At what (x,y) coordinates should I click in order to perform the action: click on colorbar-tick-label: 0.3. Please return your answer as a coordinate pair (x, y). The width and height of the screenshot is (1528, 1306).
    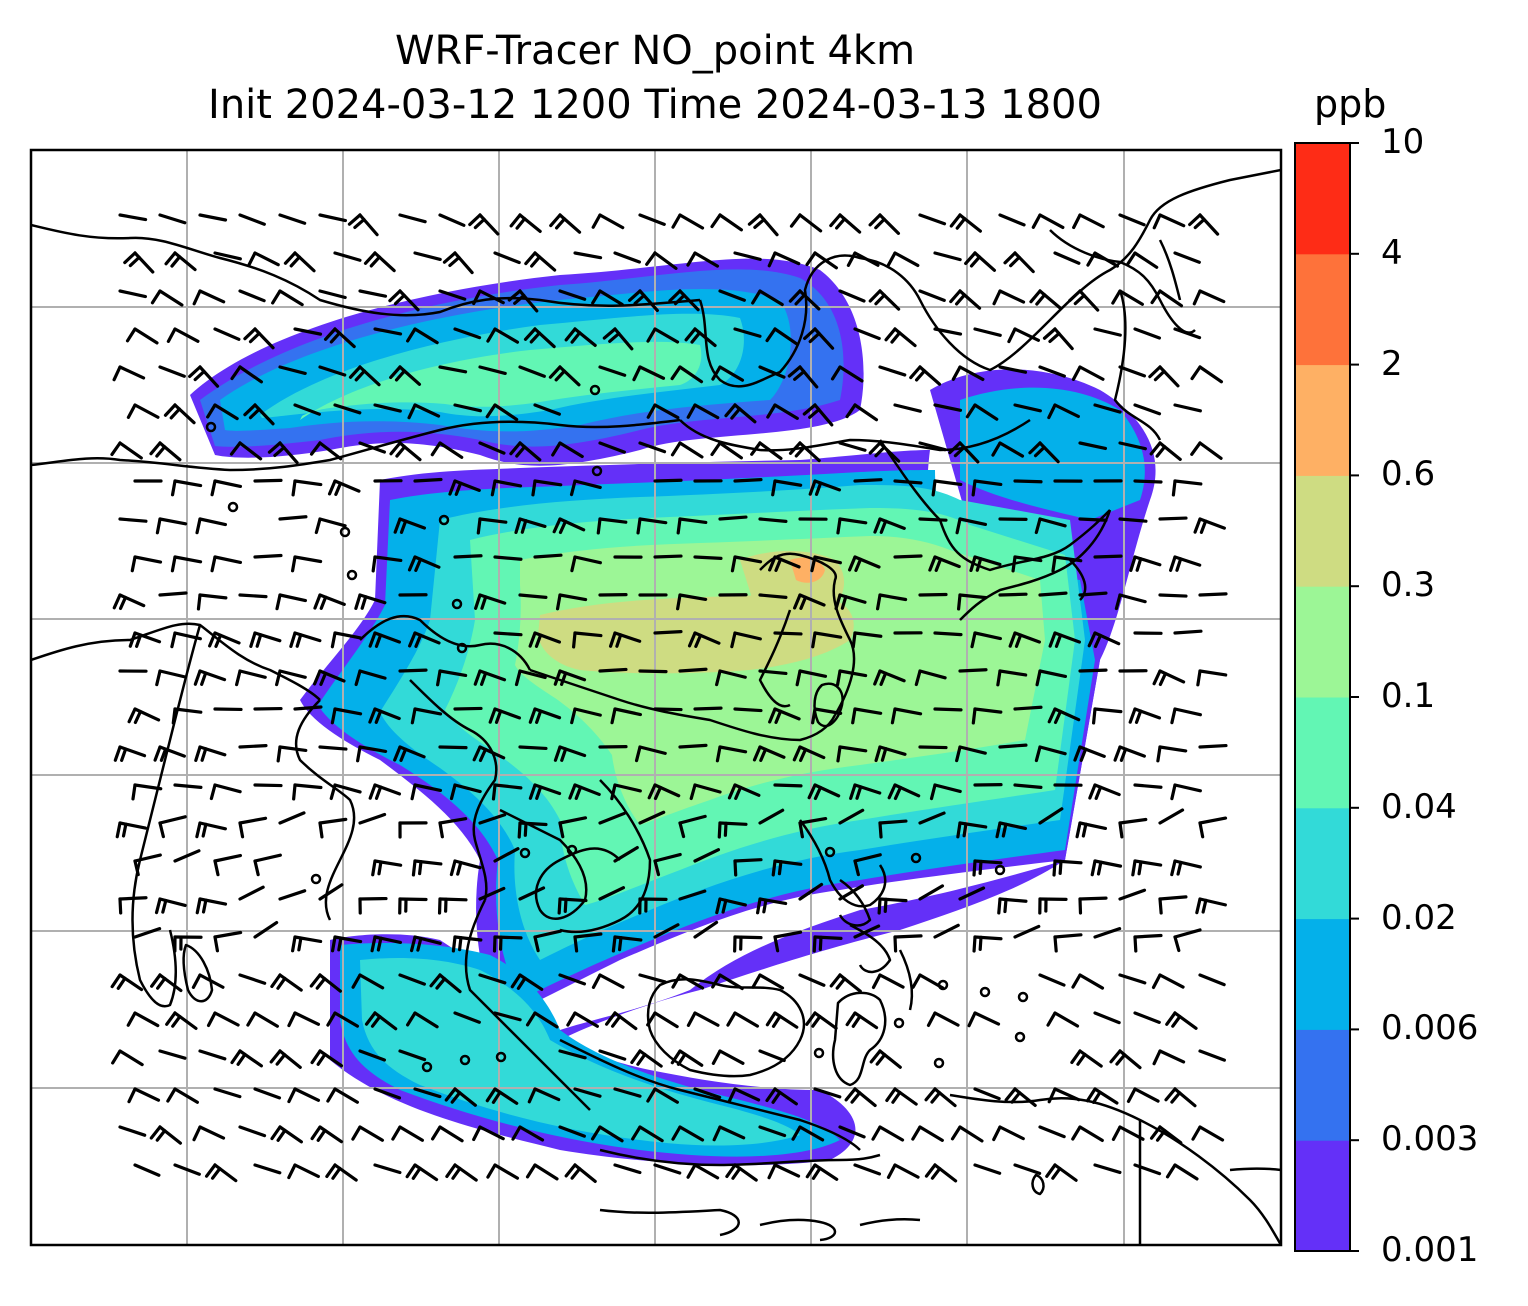
    Looking at the image, I should click on (1408, 585).